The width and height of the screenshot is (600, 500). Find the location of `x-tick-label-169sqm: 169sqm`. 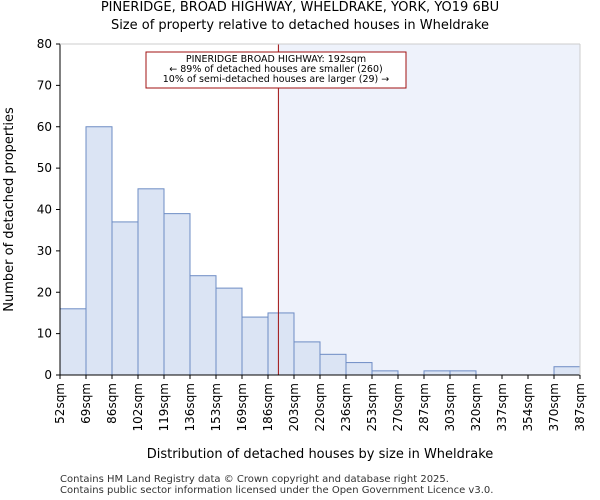

x-tick-label-169sqm: 169sqm is located at coordinates (242, 407).